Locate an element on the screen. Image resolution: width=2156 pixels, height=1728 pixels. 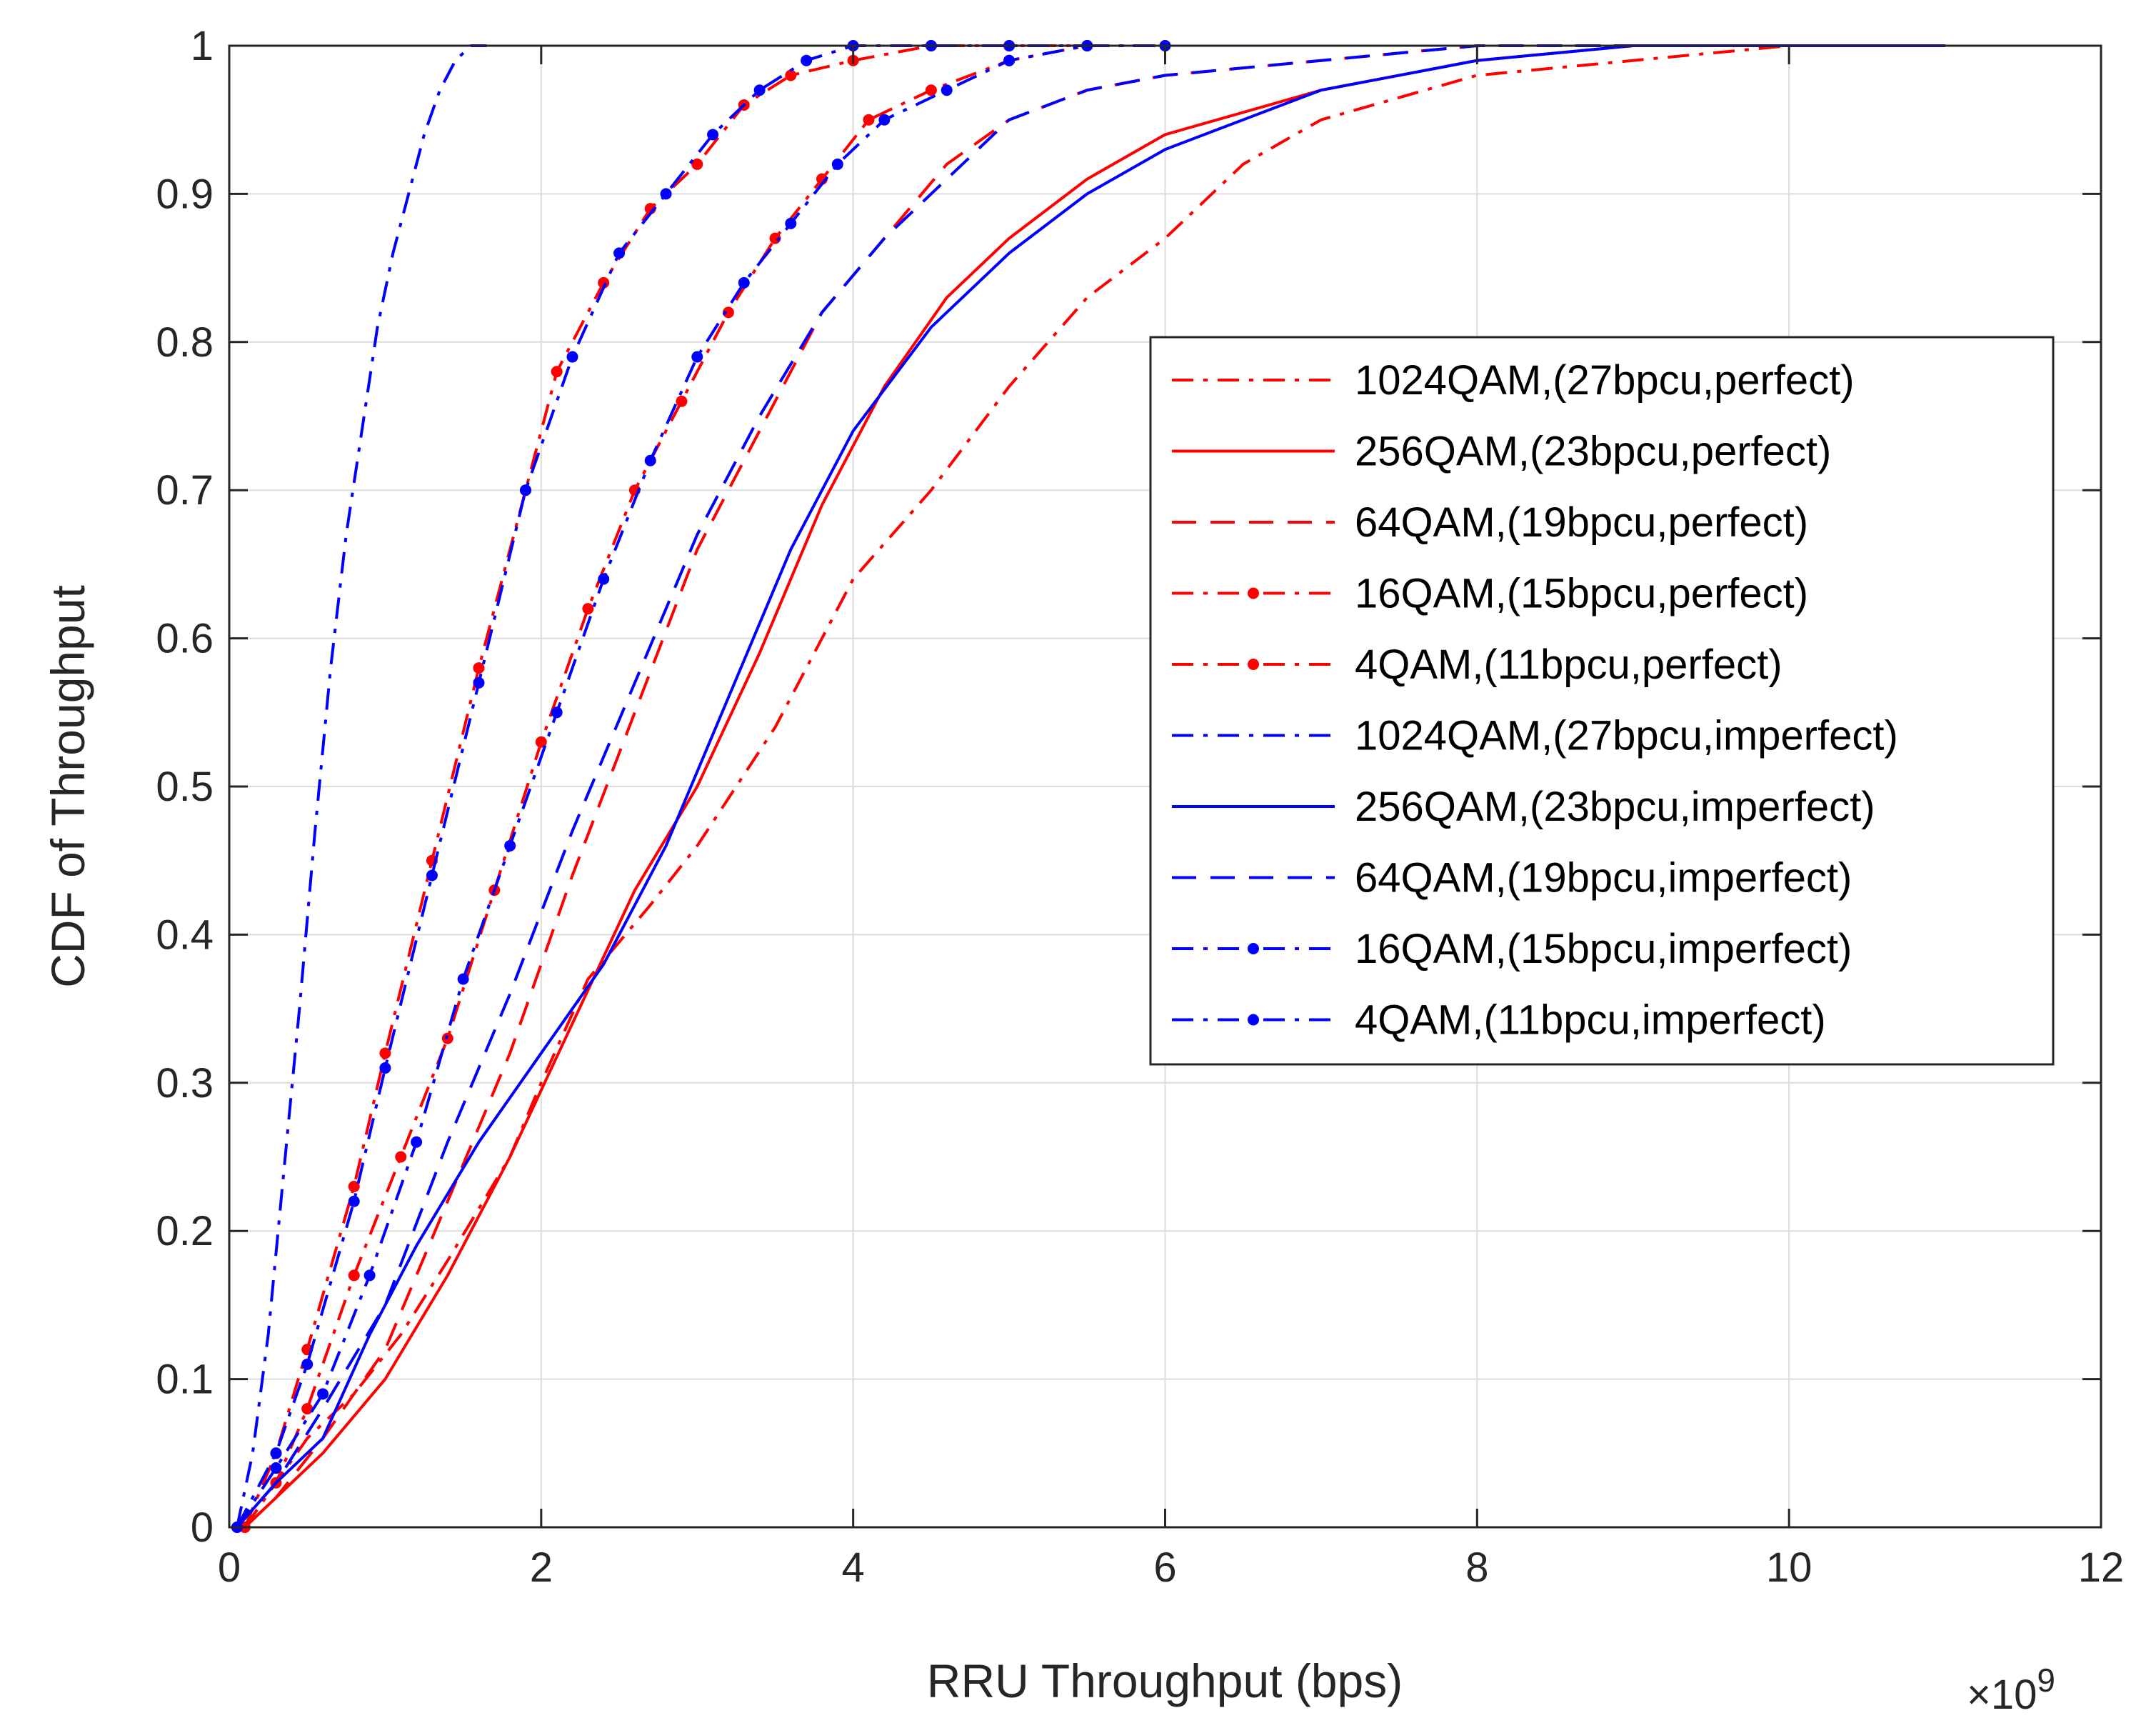
y-tick-label: 0.3 is located at coordinates (185, 1083).